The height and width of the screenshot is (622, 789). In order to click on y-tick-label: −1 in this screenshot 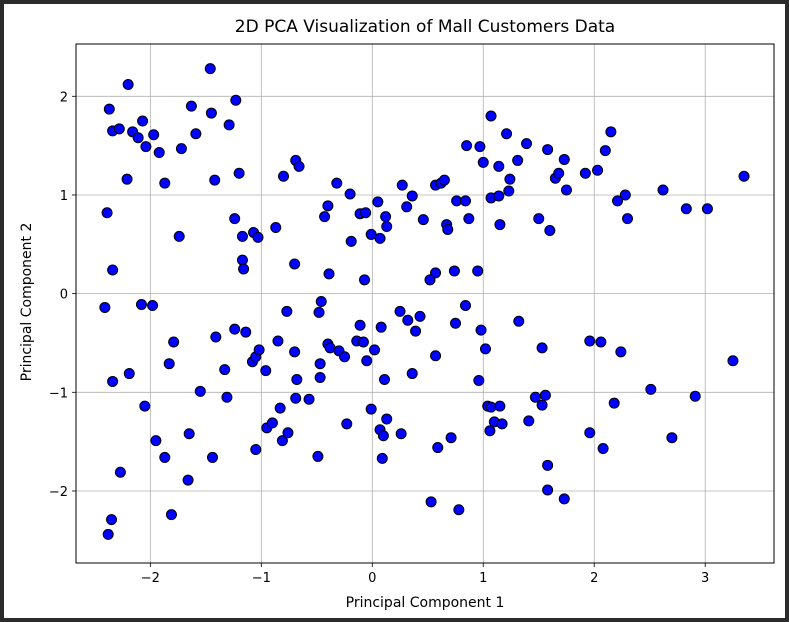, I will do `click(58, 393)`.